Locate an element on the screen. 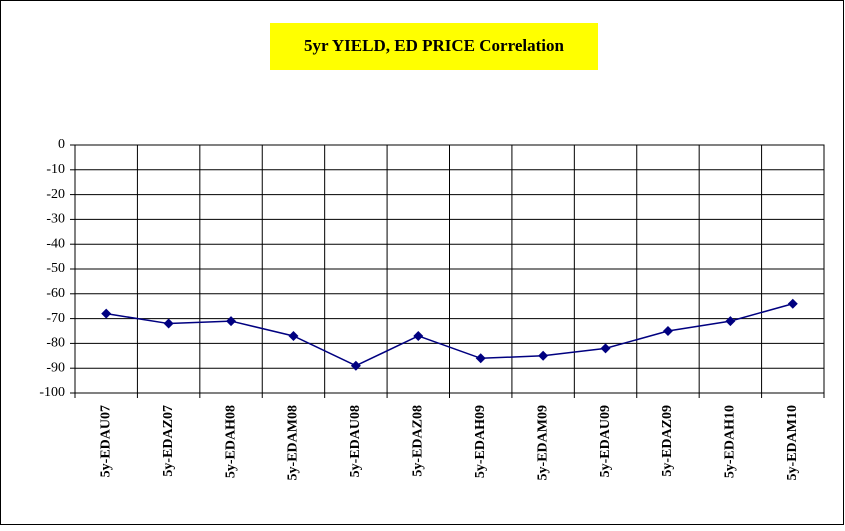 The width and height of the screenshot is (845, 531). y-tick-label: 0 is located at coordinates (61, 144).